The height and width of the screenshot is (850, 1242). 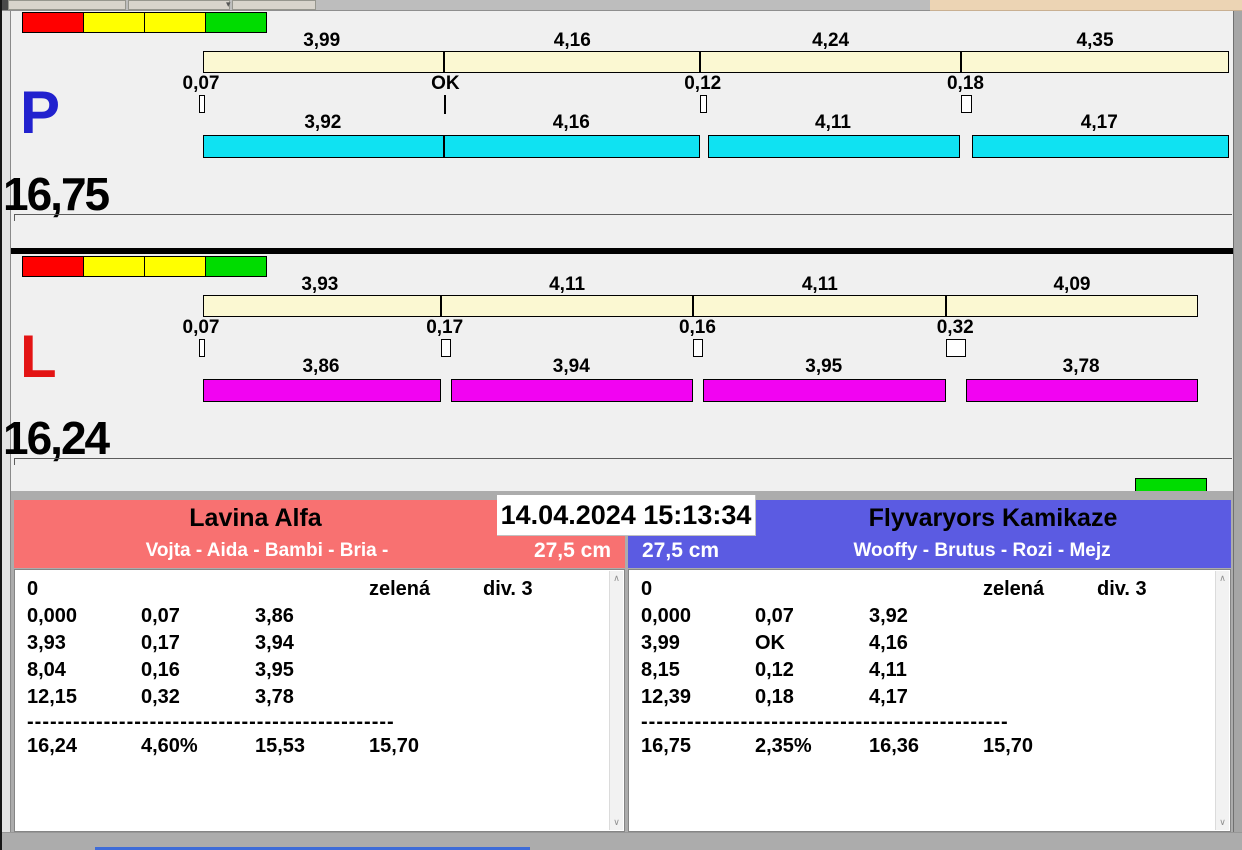 I want to click on taskbar-fragment, so click(x=312, y=848).